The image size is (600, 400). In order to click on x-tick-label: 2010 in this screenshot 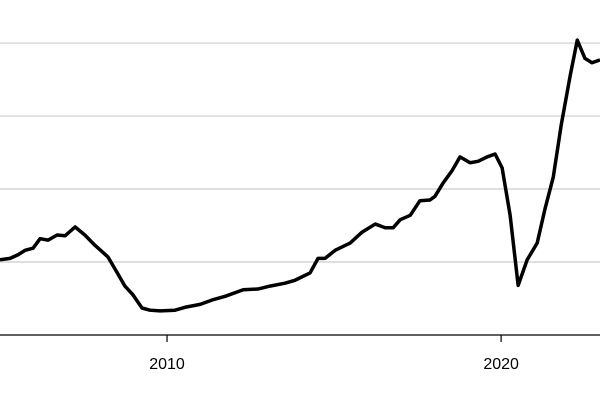, I will do `click(167, 364)`.